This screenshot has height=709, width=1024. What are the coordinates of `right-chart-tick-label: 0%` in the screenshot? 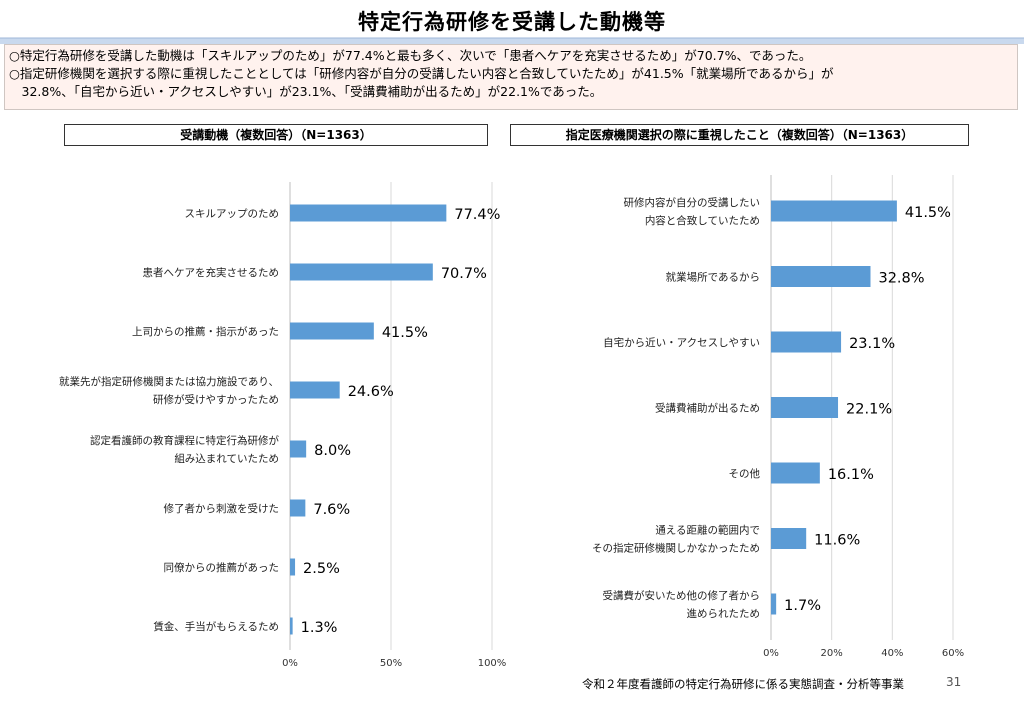 It's located at (771, 653).